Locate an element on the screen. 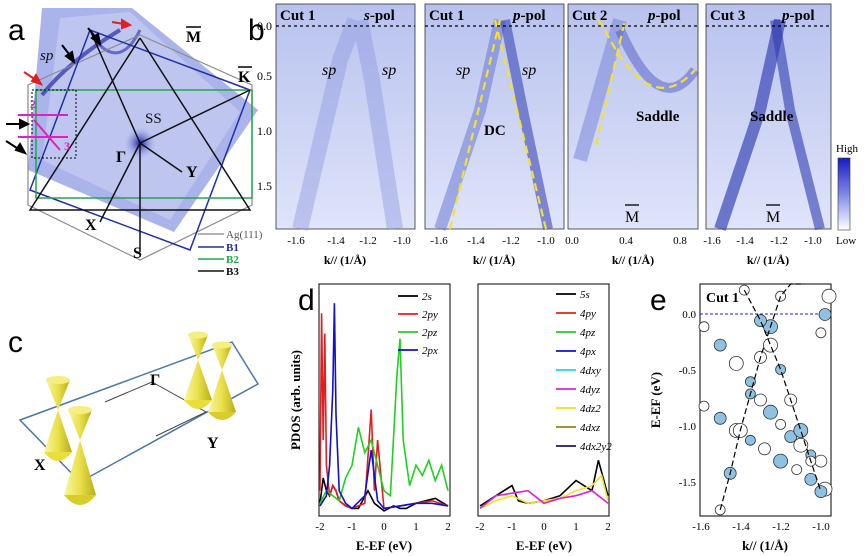  e-y-0: 0.0 is located at coordinates (689, 315).